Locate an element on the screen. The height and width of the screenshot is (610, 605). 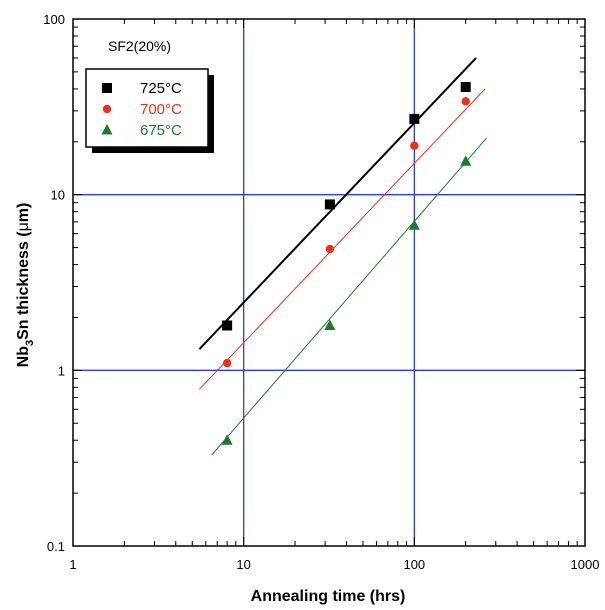
legend-marker-triangle is located at coordinates (107, 129).